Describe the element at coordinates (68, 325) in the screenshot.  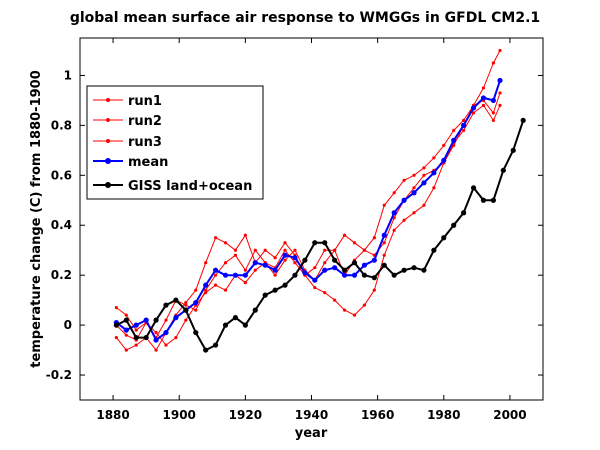
I see `y-tick-label: 0` at that location.